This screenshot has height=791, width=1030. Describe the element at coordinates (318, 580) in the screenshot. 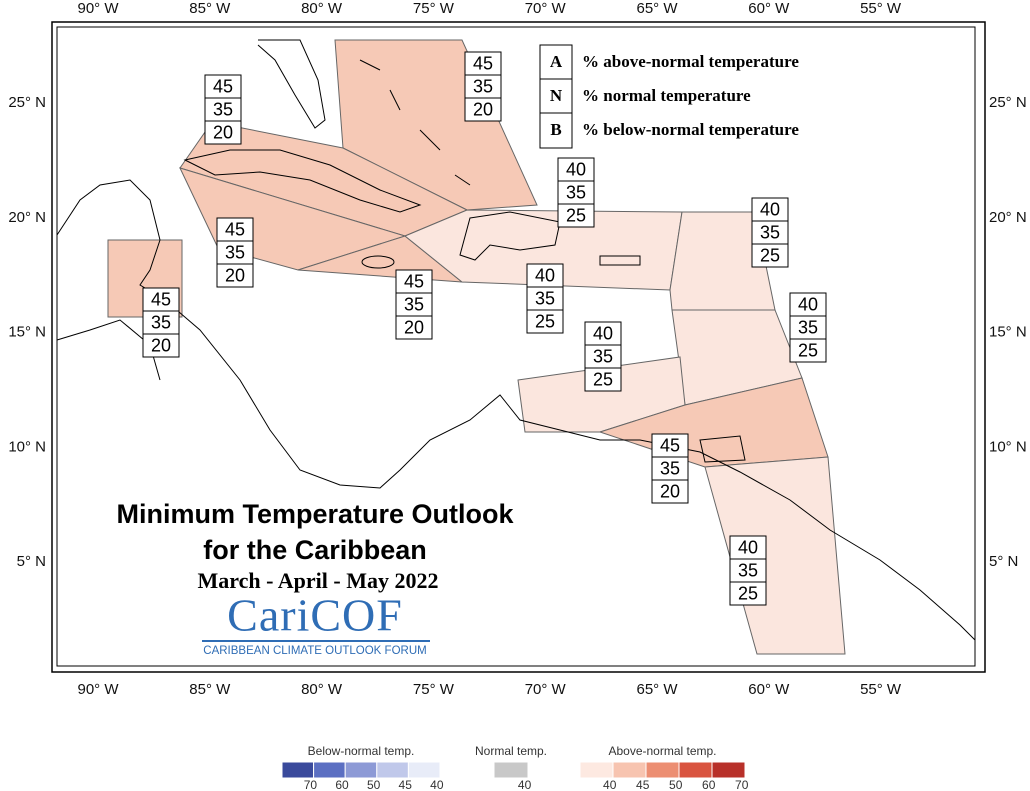

I see `period: March - April - May 2022` at that location.